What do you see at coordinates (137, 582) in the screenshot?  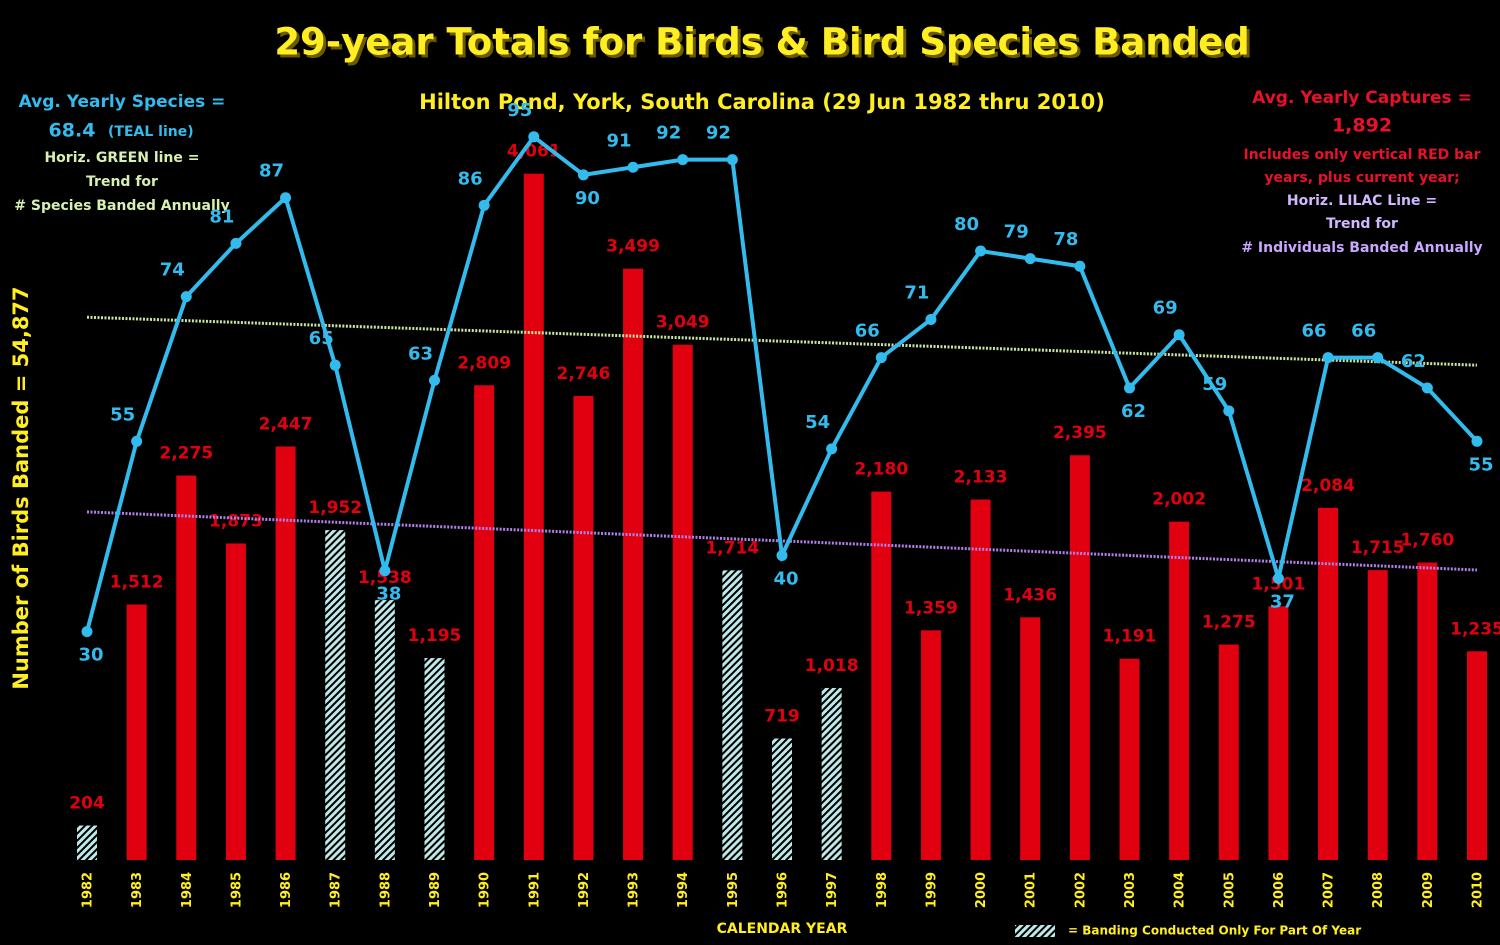 I see `bar-value-label: 1,512` at bounding box center [137, 582].